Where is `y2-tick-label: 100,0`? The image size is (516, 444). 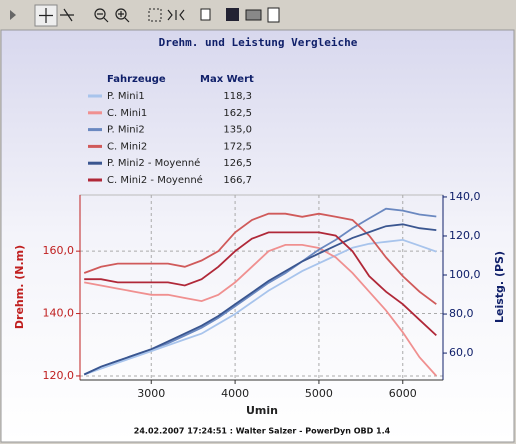
y2-tick-label: 100,0 is located at coordinates (465, 274).